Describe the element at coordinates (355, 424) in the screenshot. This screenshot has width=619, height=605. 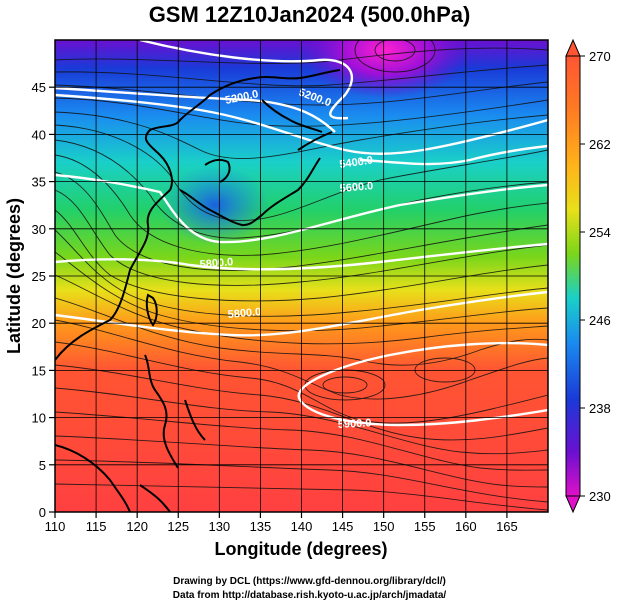
I see `contour-label: 5900.0` at that location.